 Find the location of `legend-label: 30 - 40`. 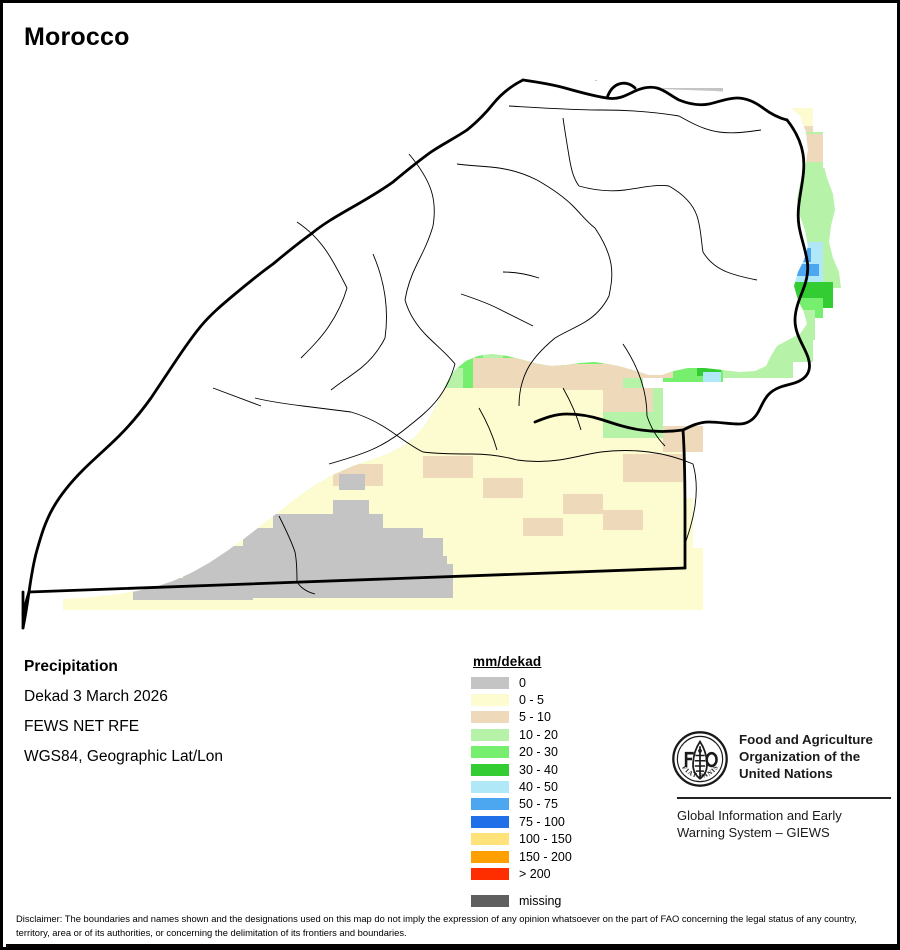

legend-label: 30 - 40 is located at coordinates (538, 769).